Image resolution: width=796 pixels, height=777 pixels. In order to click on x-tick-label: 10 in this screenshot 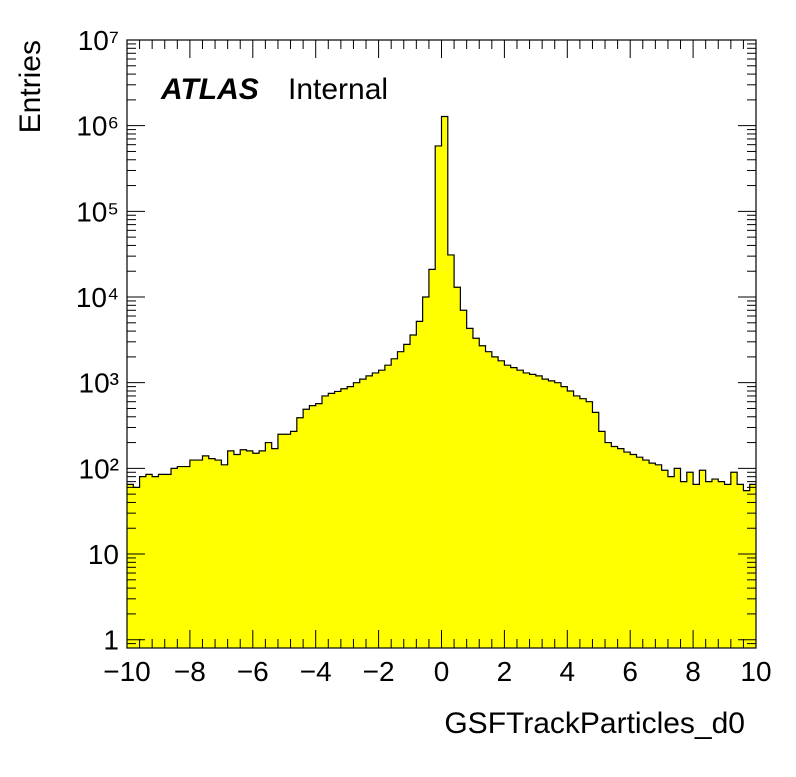, I will do `click(755, 671)`.